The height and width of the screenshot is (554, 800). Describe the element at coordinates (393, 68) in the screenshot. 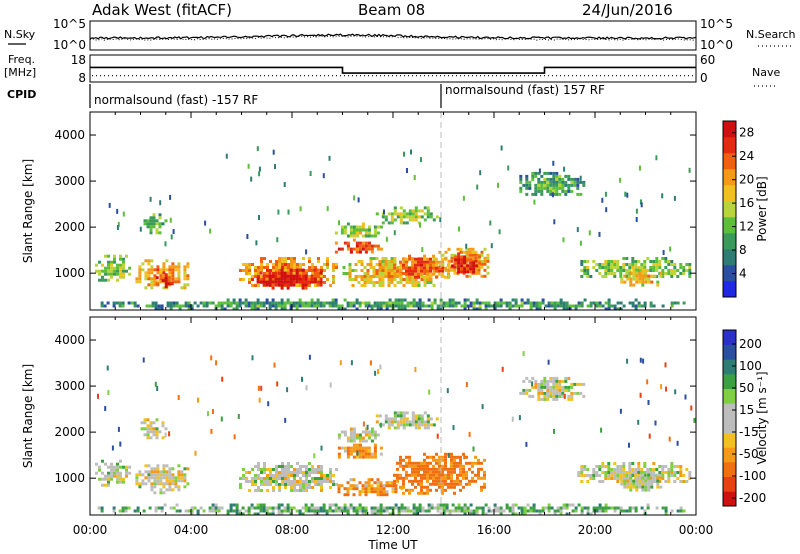

I see `freq-panel-frame` at that location.